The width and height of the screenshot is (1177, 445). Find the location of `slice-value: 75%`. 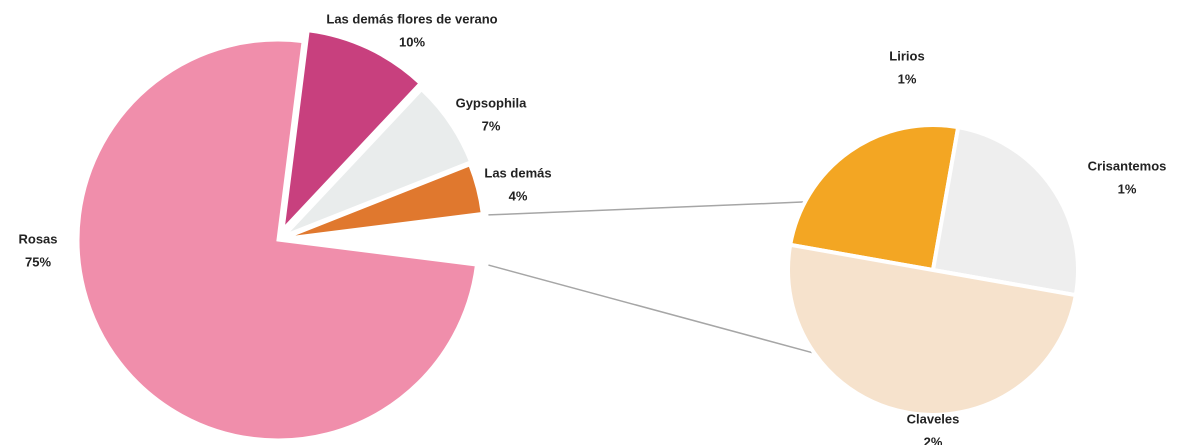

slice-value: 75% is located at coordinates (38, 261).